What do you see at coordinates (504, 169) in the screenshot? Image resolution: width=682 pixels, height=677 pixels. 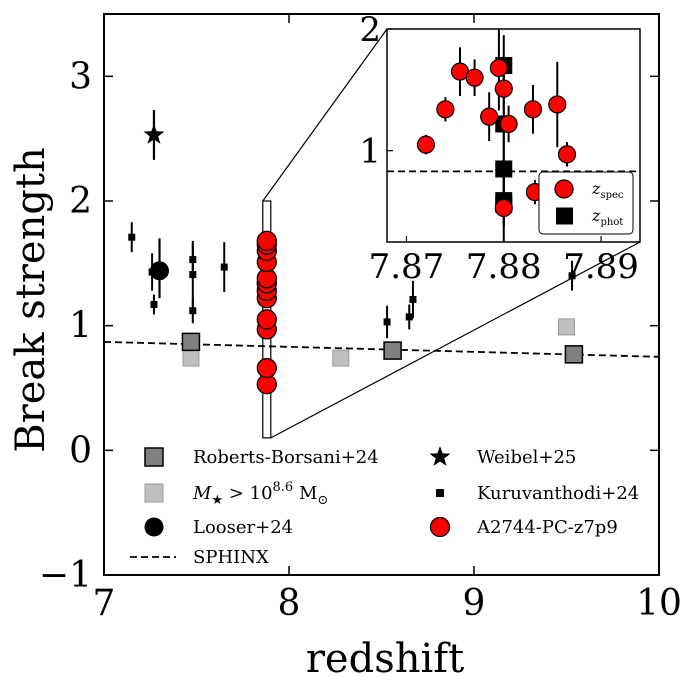 I see `inset-zphot-point` at bounding box center [504, 169].